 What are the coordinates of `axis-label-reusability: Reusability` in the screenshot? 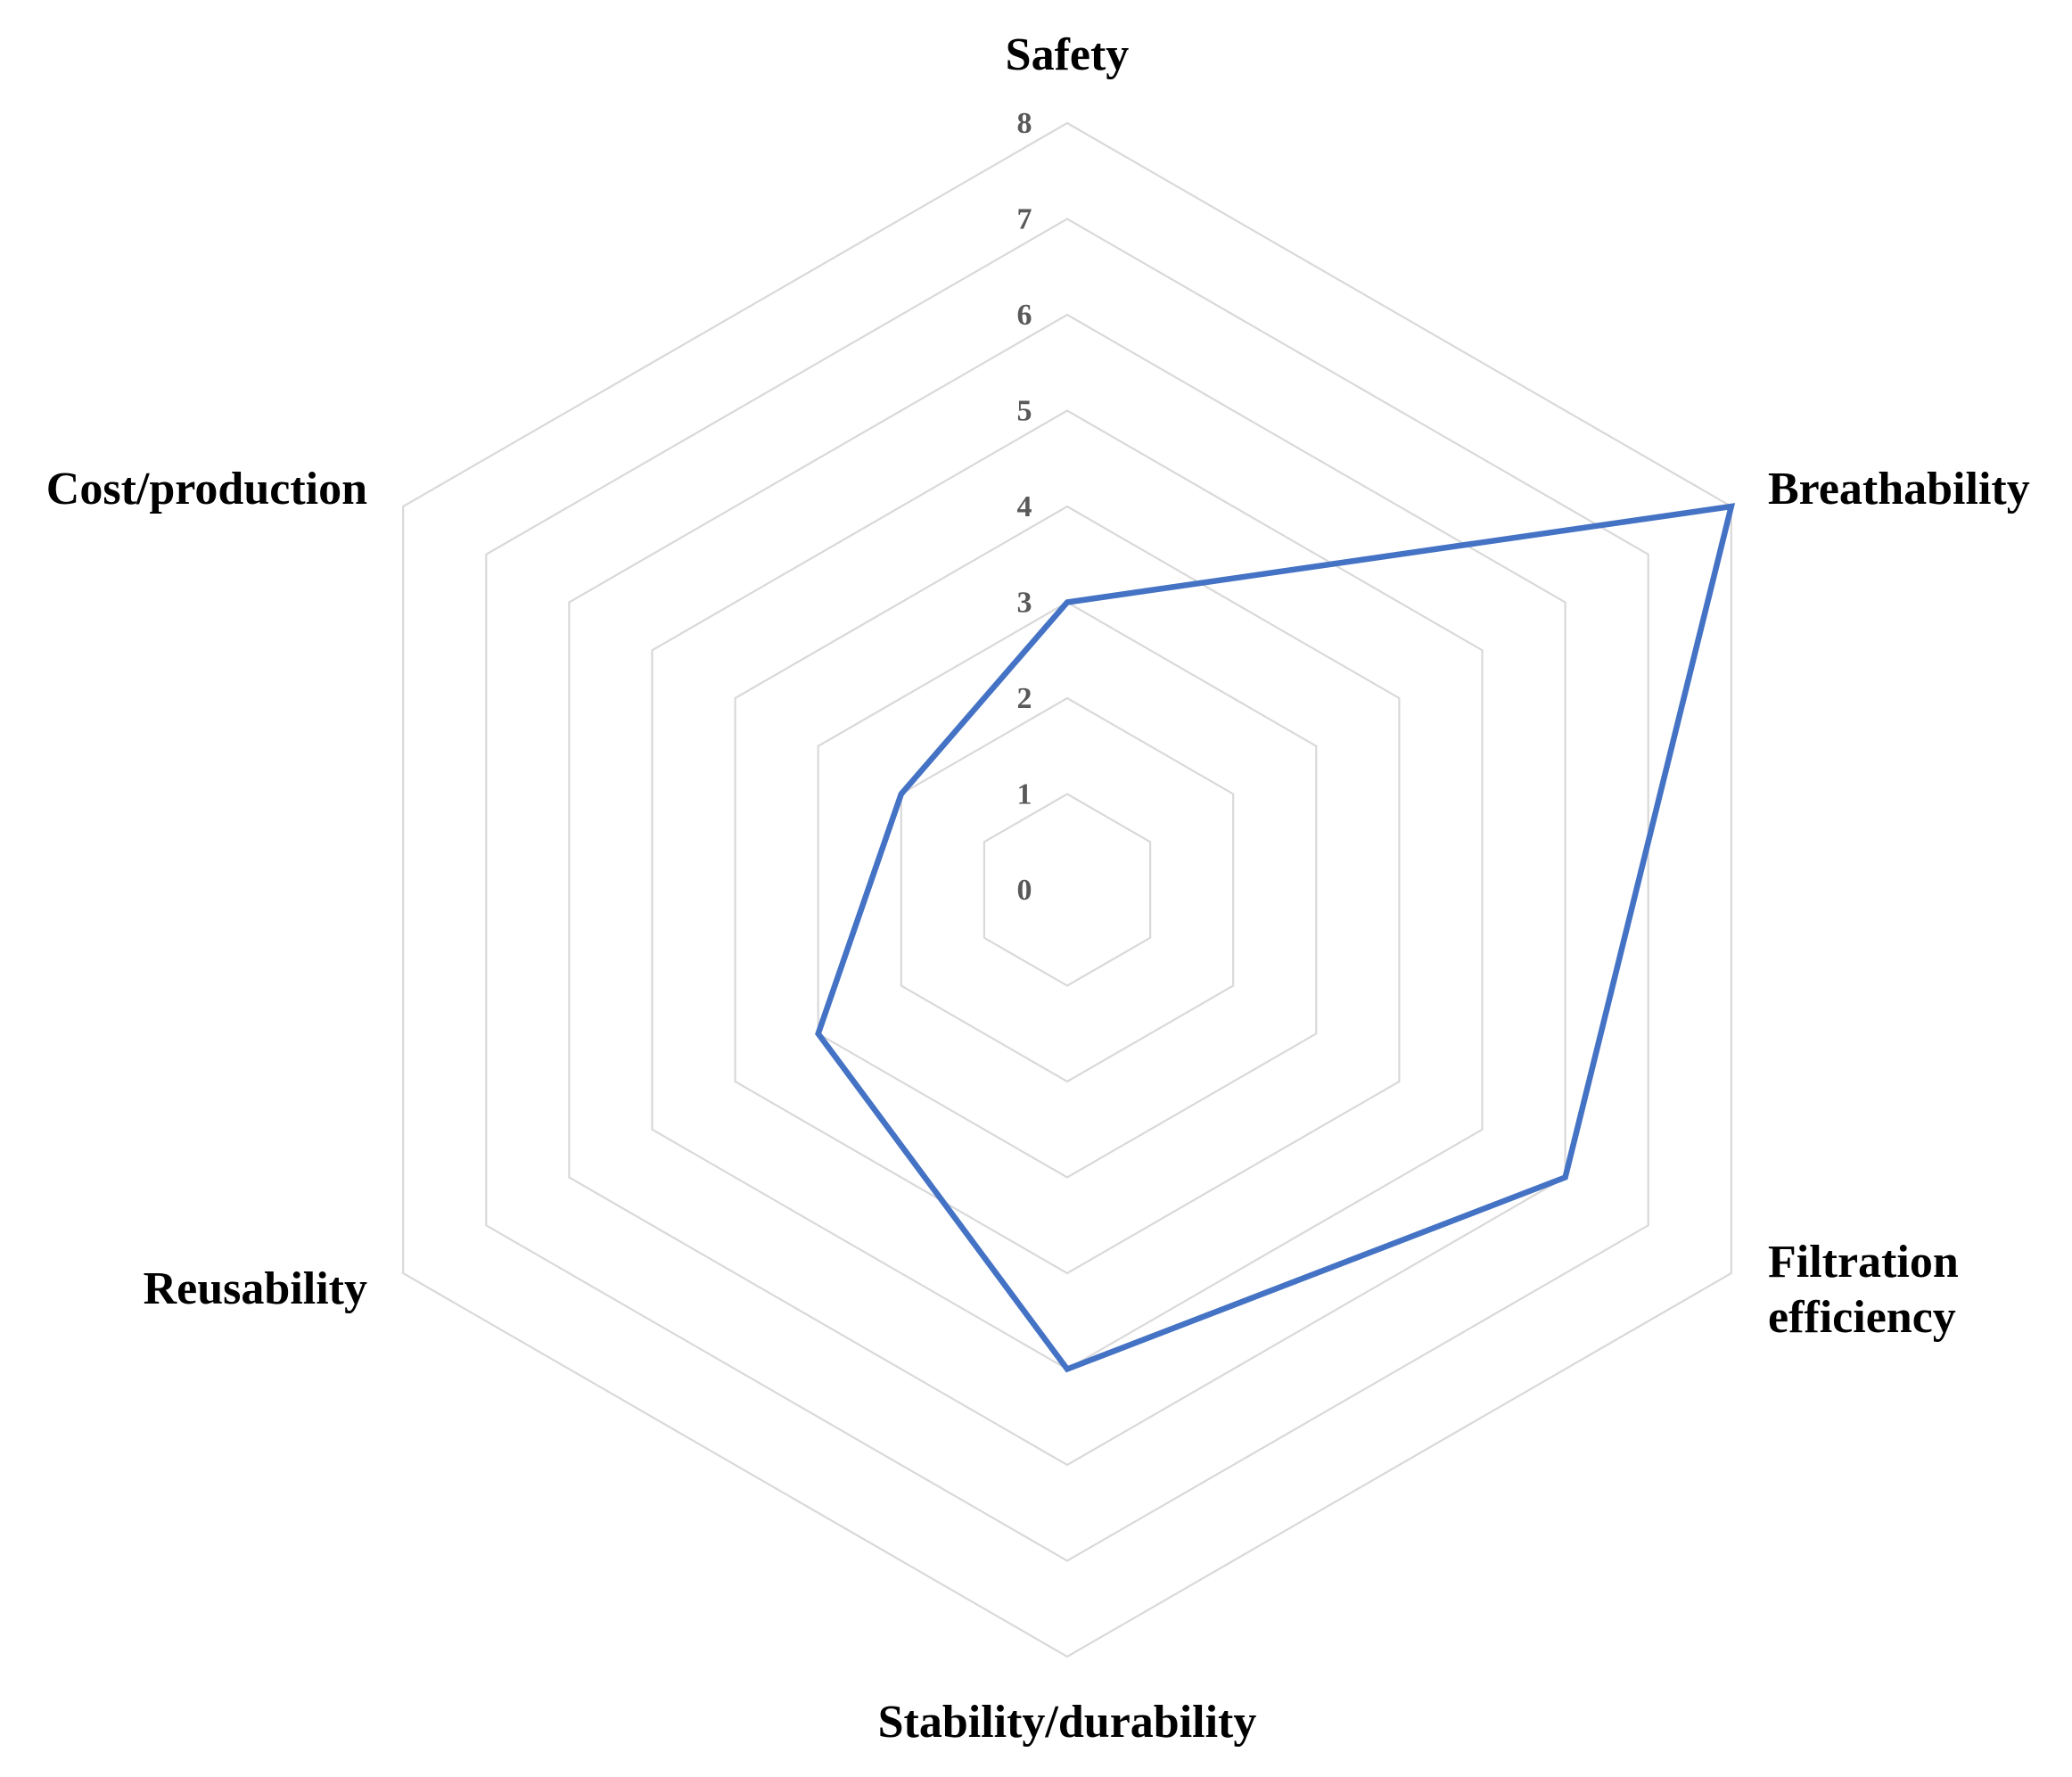 It's located at (255, 1288).